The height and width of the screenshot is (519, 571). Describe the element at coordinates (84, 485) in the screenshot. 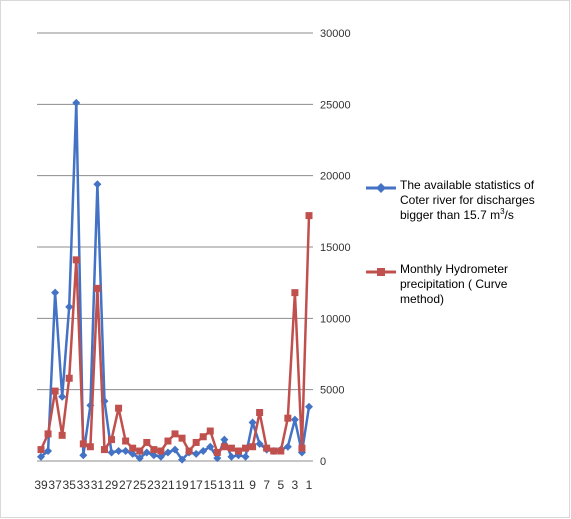

I see `x-tick-label: 33` at that location.